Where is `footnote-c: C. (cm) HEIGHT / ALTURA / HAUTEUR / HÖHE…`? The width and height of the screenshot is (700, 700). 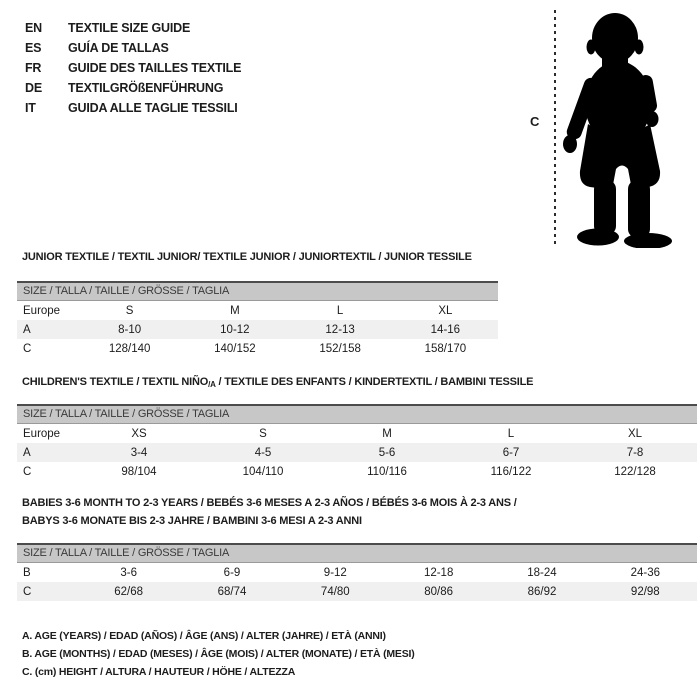 footnote-c: C. (cm) HEIGHT / ALTURA / HAUTEUR / HÖHE… is located at coordinates (159, 672).